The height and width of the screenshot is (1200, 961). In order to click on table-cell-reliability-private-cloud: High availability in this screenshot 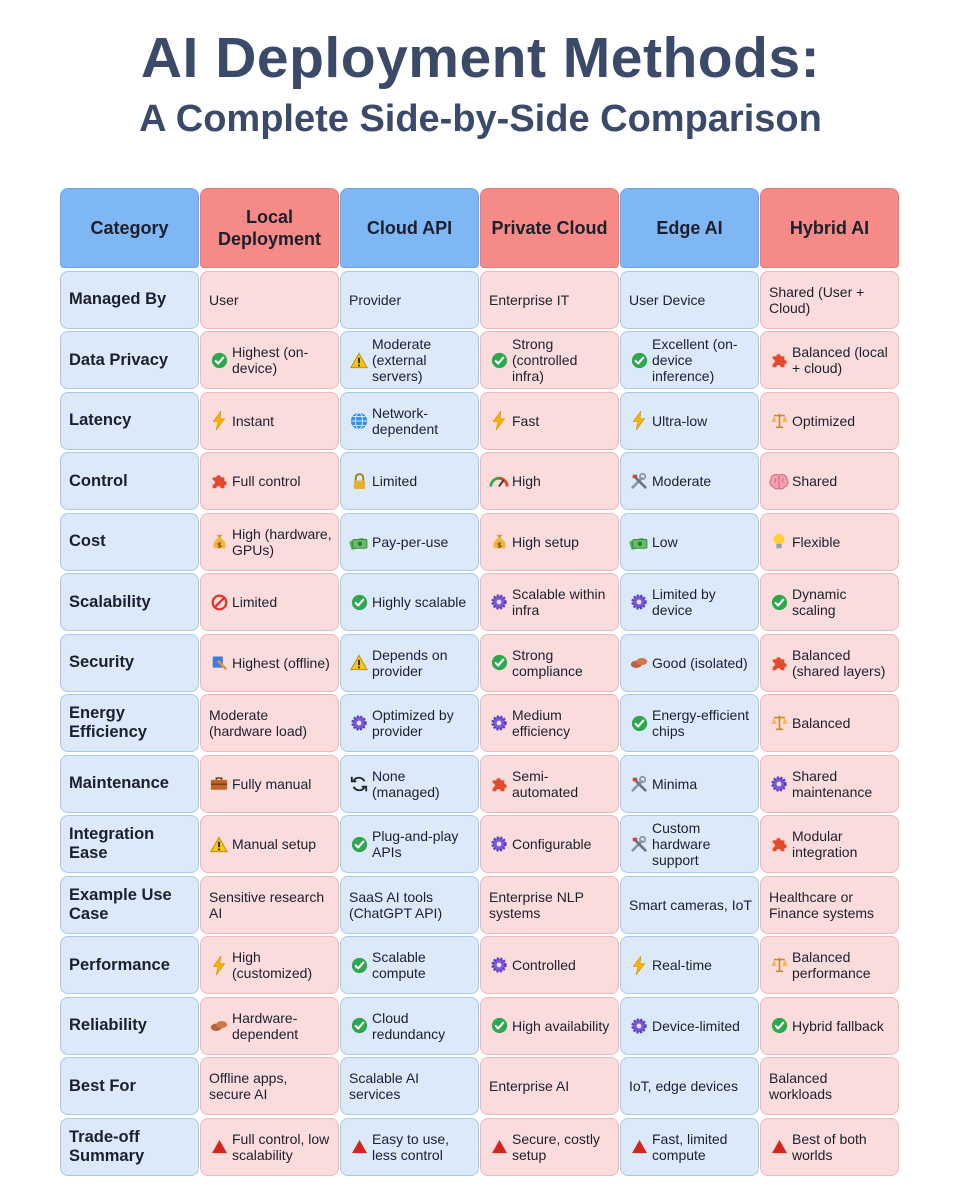, I will do `click(549, 1025)`.